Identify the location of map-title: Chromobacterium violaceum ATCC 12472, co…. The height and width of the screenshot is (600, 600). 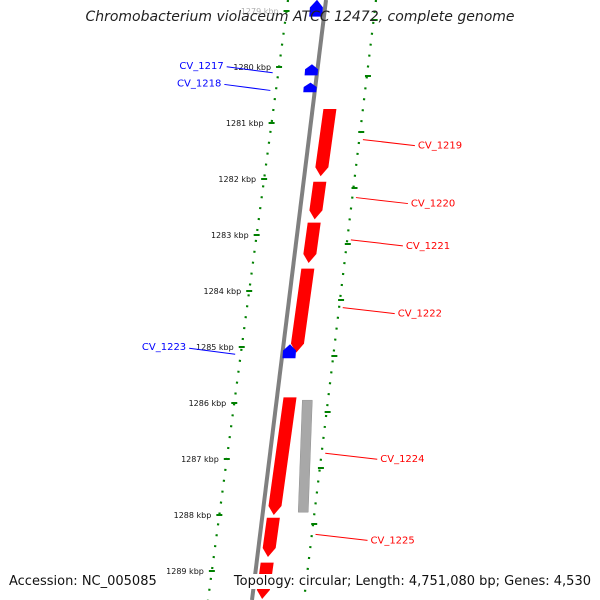
(300, 17).